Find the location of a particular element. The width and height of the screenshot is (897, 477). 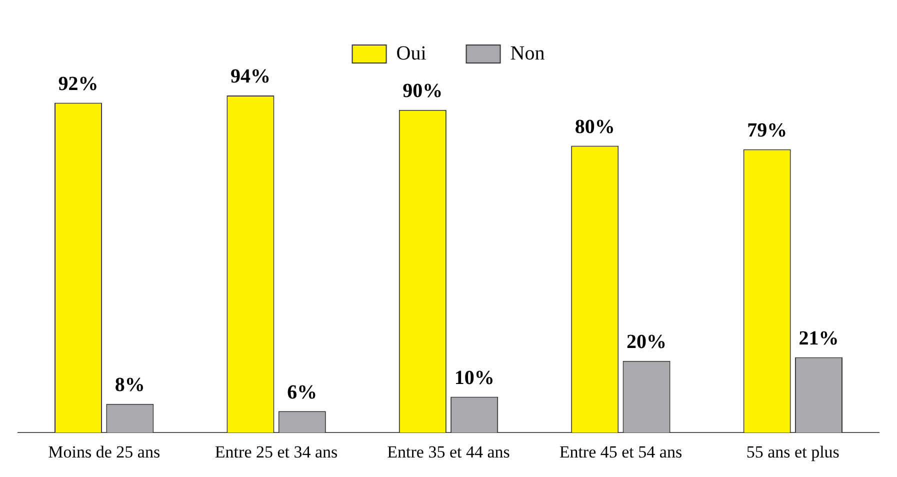

x-tick-label: Moins de 25 ans is located at coordinates (104, 452).